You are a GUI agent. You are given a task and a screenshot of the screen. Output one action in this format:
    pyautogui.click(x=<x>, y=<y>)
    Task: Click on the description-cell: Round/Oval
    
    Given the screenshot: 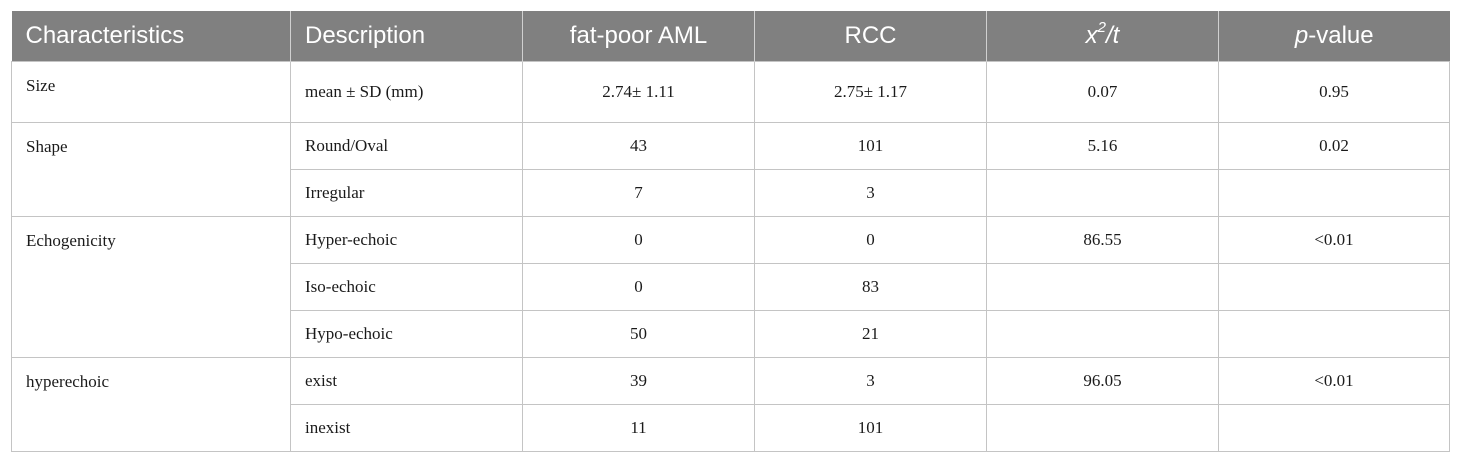 What is the action you would take?
    pyautogui.click(x=406, y=146)
    